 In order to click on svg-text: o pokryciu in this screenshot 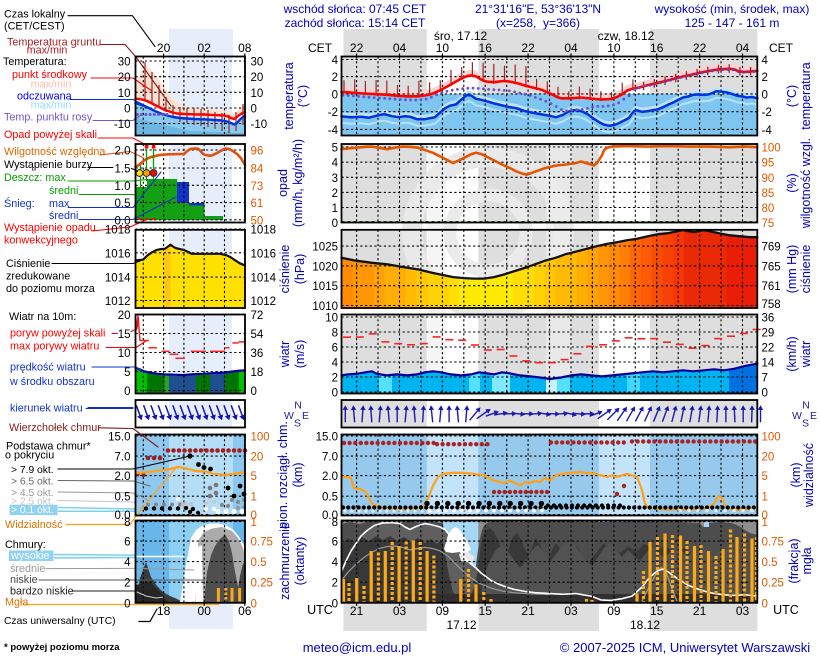, I will do `click(29, 456)`.